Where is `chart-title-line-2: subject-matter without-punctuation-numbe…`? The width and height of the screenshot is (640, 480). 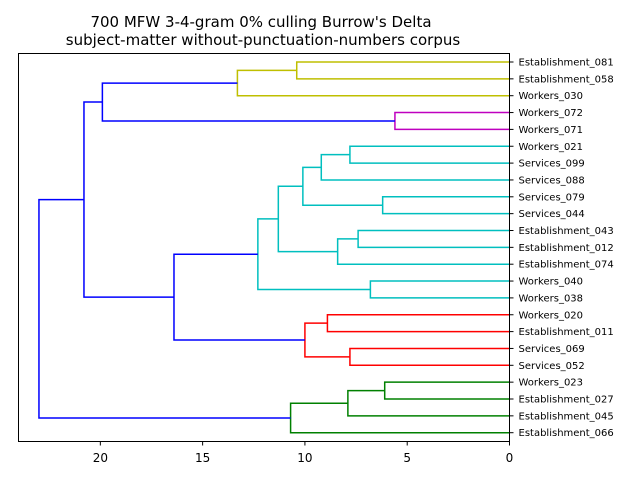 chart-title-line-2: subject-matter without-punctuation-numbe… is located at coordinates (263, 40).